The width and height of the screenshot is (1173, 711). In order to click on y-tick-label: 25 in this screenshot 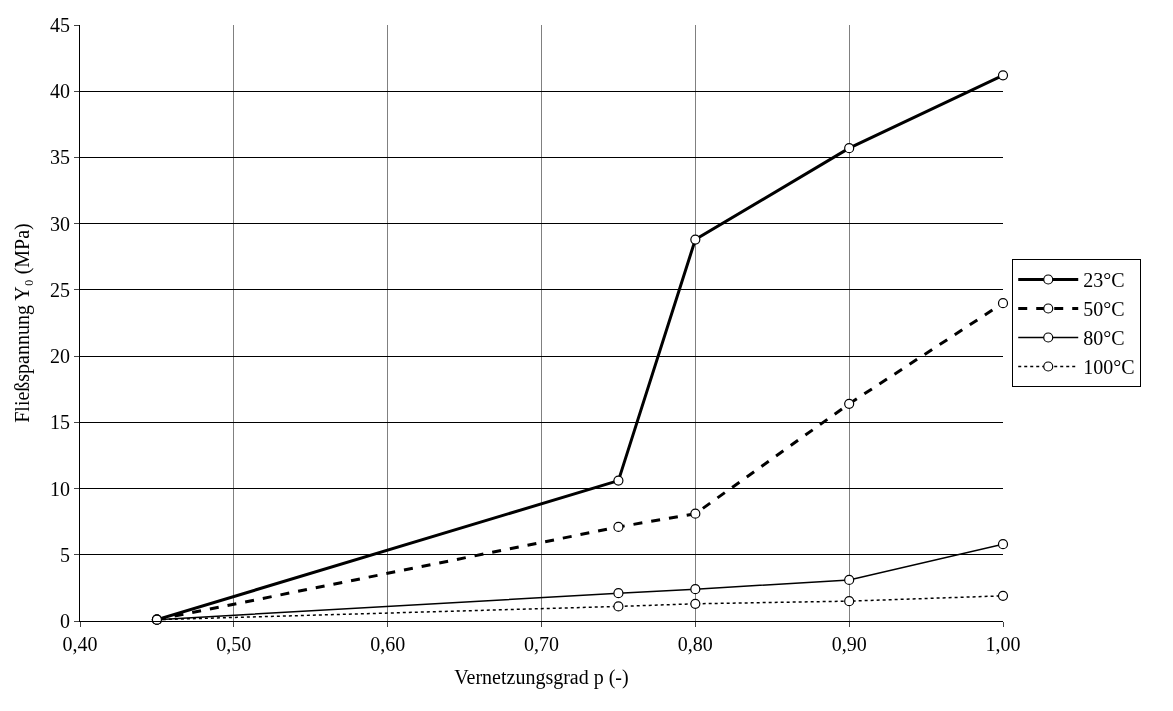, I will do `click(60, 289)`.